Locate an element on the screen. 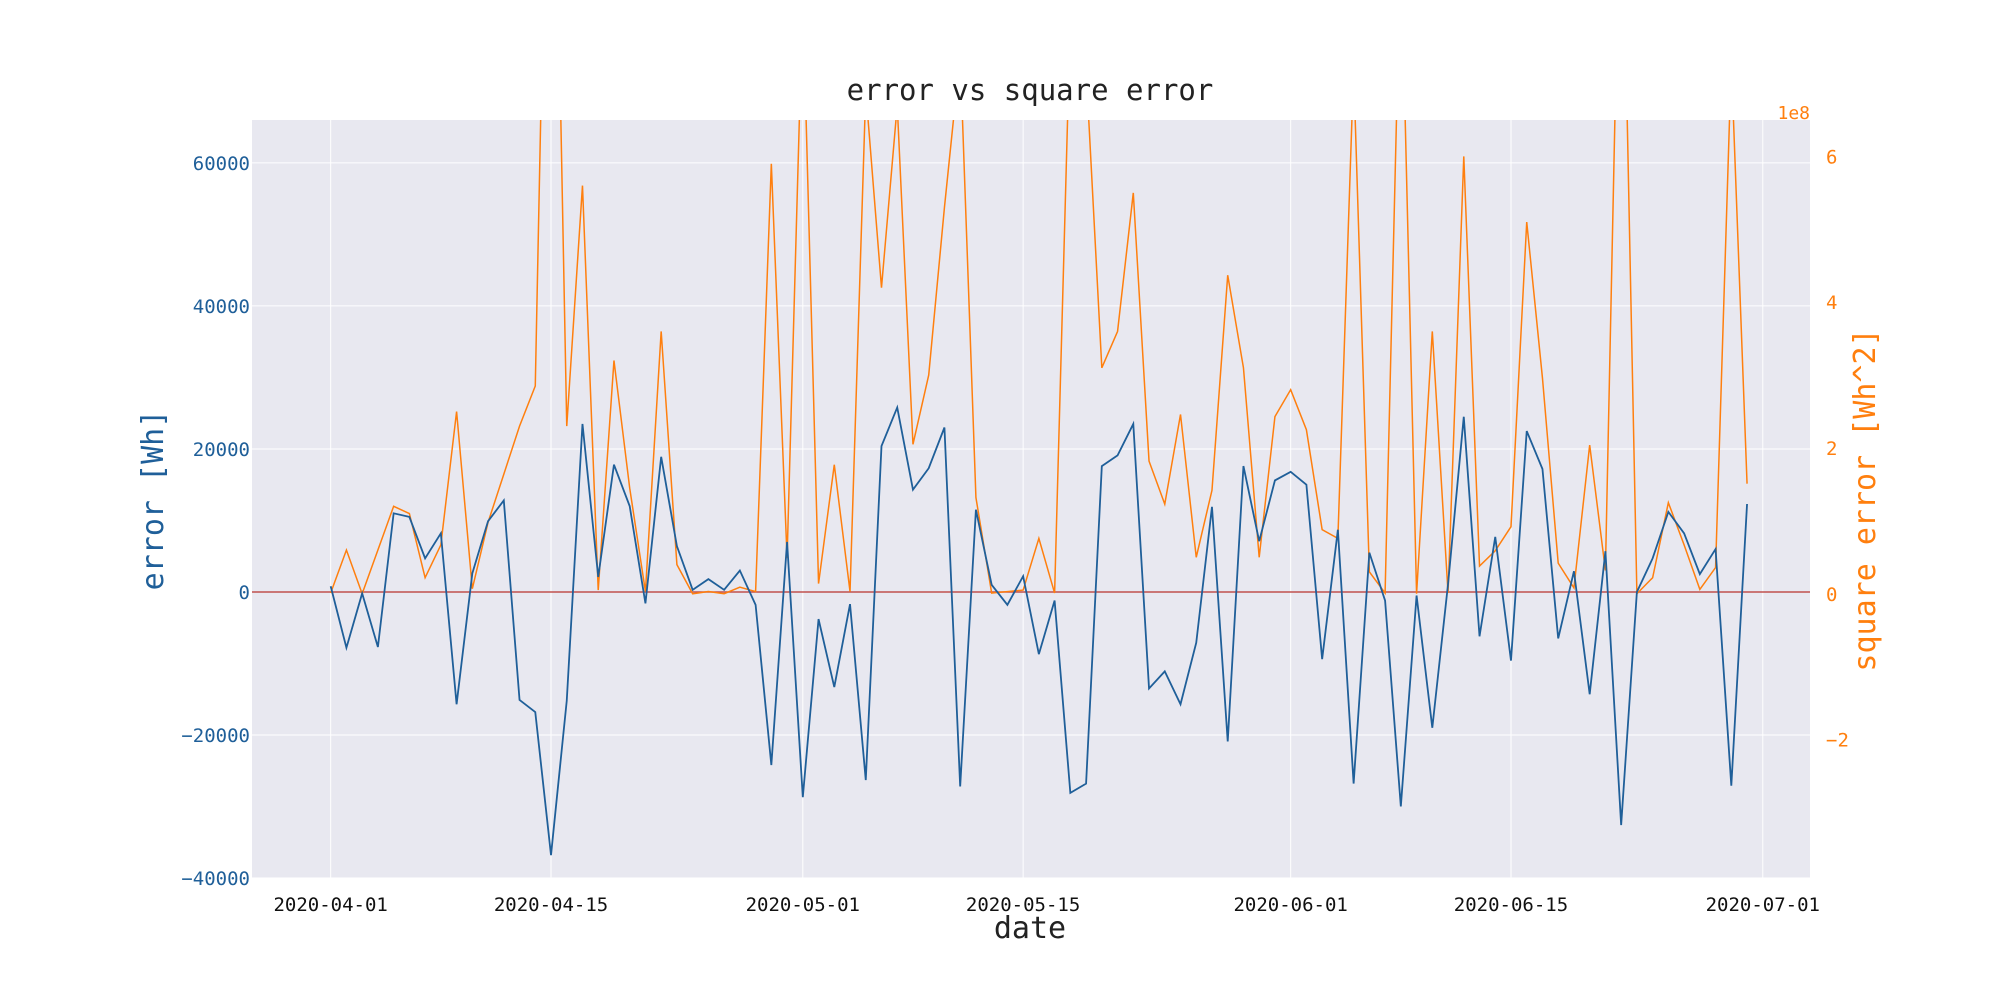 The height and width of the screenshot is (1000, 2000). x-tick-label: 2020-04-01 is located at coordinates (330, 905).